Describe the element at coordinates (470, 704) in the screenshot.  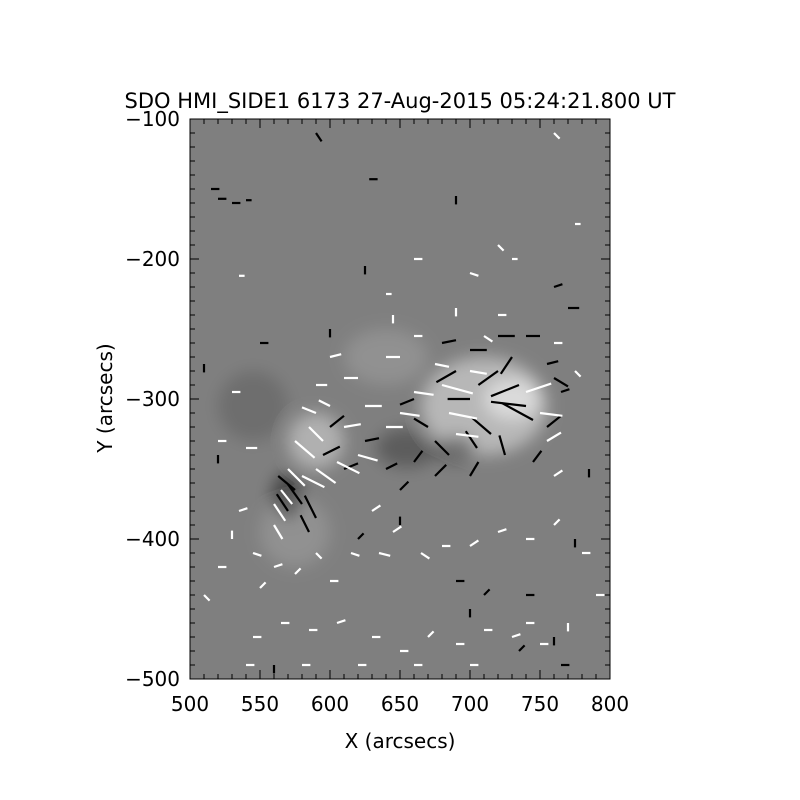
I see `x-tick-label: 700` at that location.